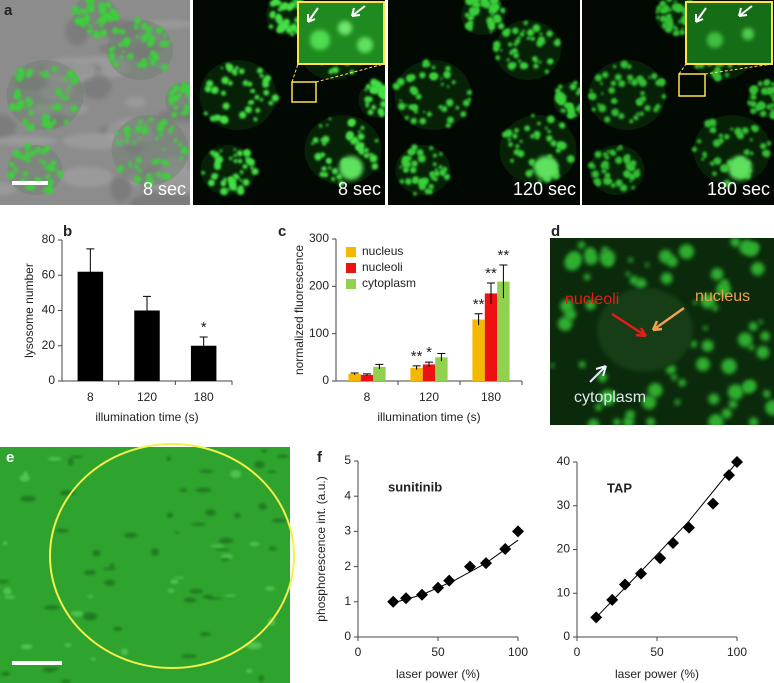  I want to click on legend-label: cytoplasm, so click(389, 283).